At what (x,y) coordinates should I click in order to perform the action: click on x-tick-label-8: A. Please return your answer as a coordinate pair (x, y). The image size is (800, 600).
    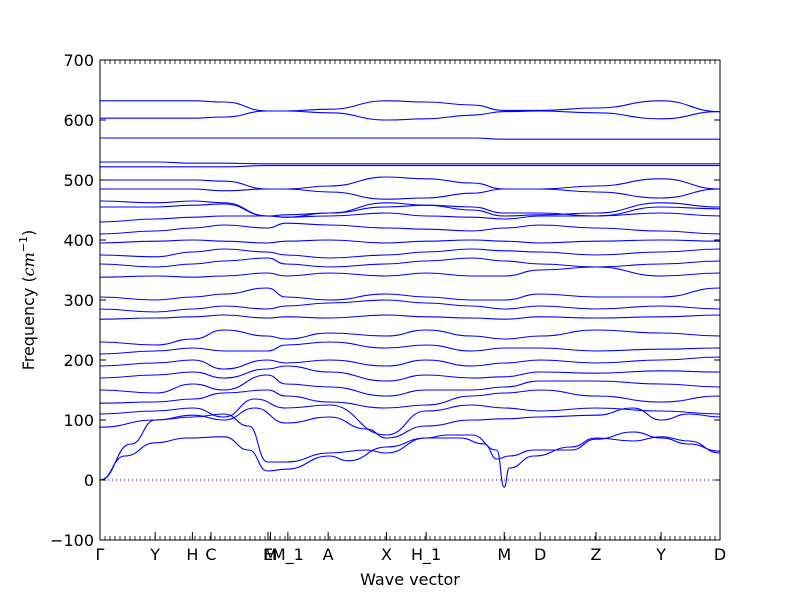
    Looking at the image, I should click on (328, 554).